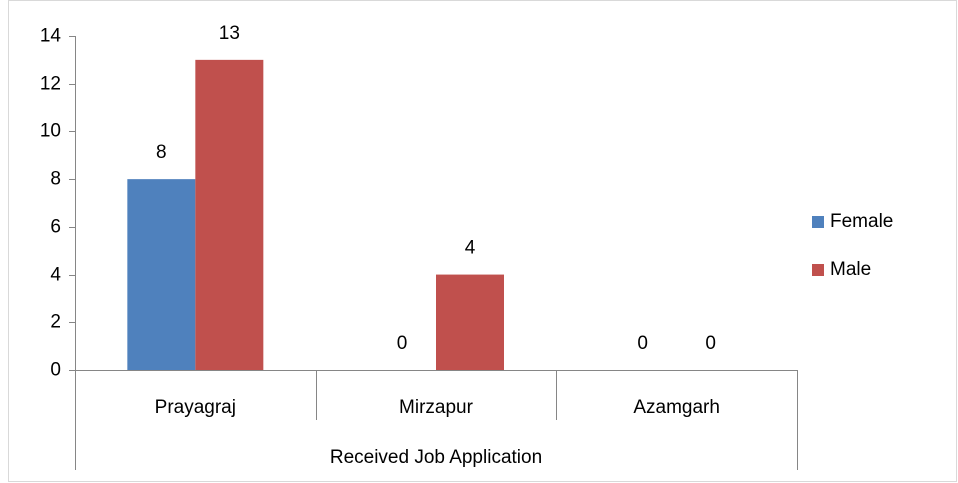 The image size is (958, 483). Describe the element at coordinates (676, 407) in the screenshot. I see `x-tick-label: Azamgarh` at that location.